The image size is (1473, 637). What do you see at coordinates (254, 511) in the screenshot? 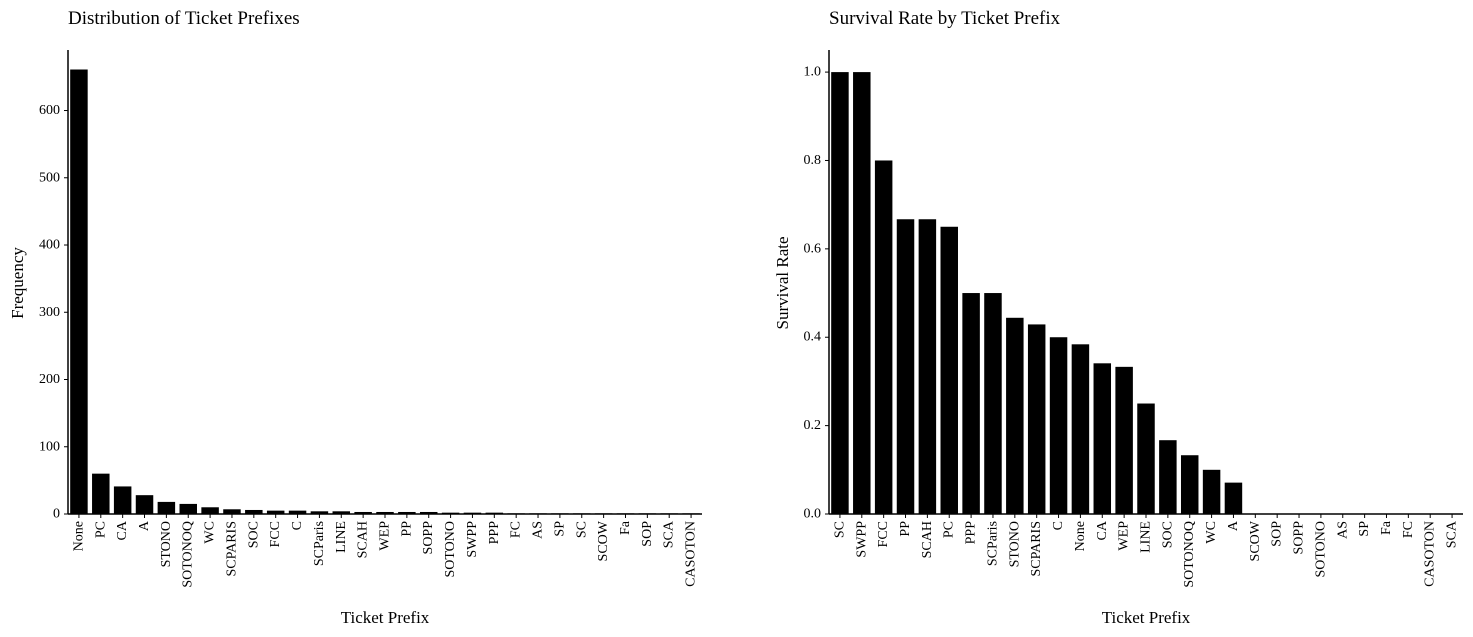
I see `bar-soc` at bounding box center [254, 511].